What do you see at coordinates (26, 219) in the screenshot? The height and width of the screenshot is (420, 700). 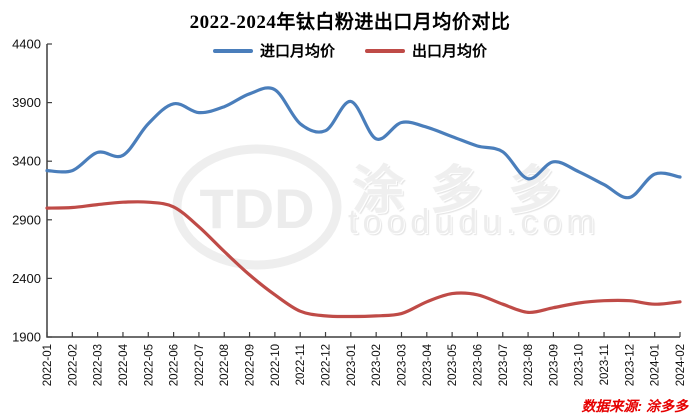 I see `y-tick-label: 2900` at bounding box center [26, 219].